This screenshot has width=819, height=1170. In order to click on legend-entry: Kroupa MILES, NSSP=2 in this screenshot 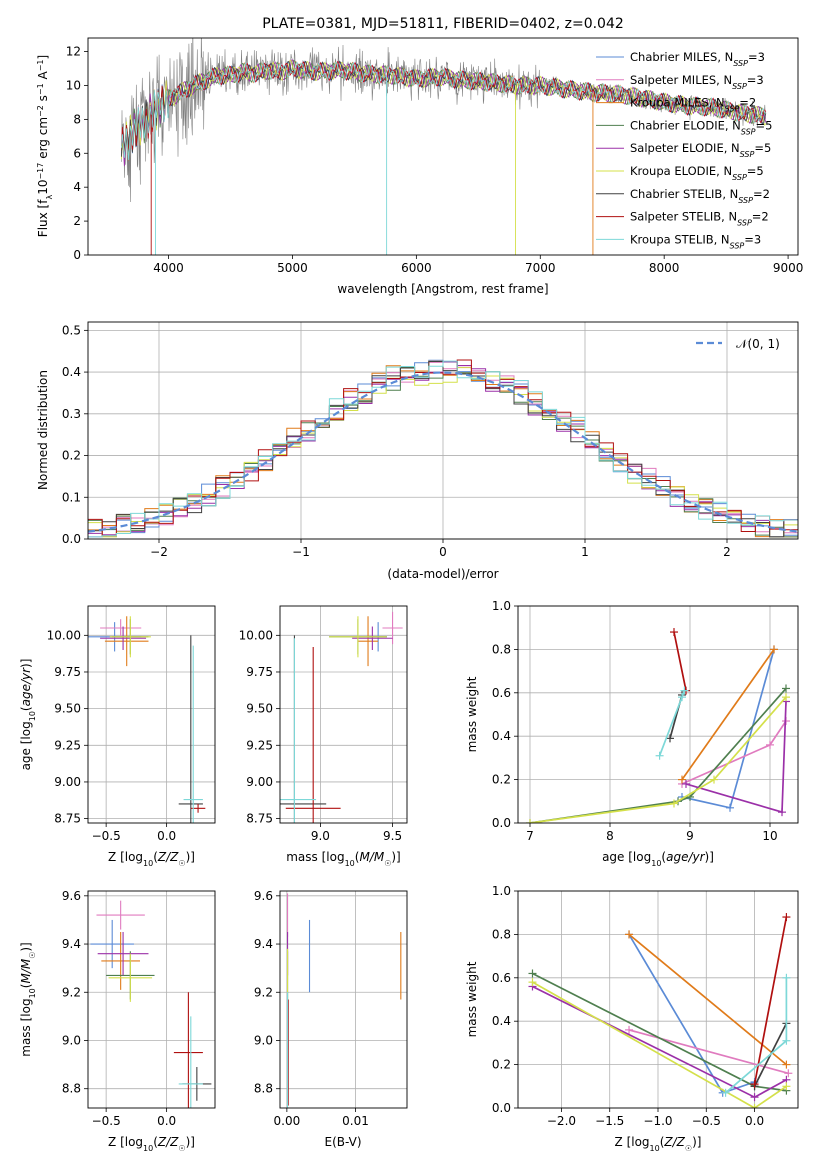, I will do `click(693, 105)`.